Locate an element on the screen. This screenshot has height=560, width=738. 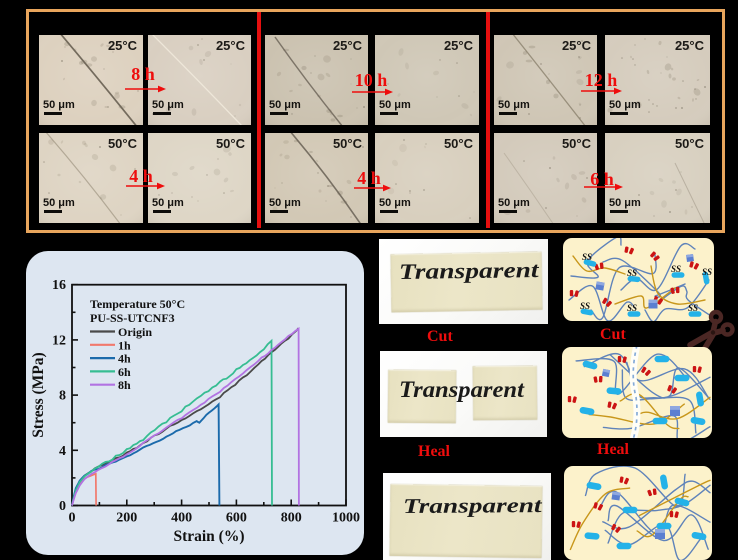
svg-text: Temperature 50°C is located at coordinates (137, 304).